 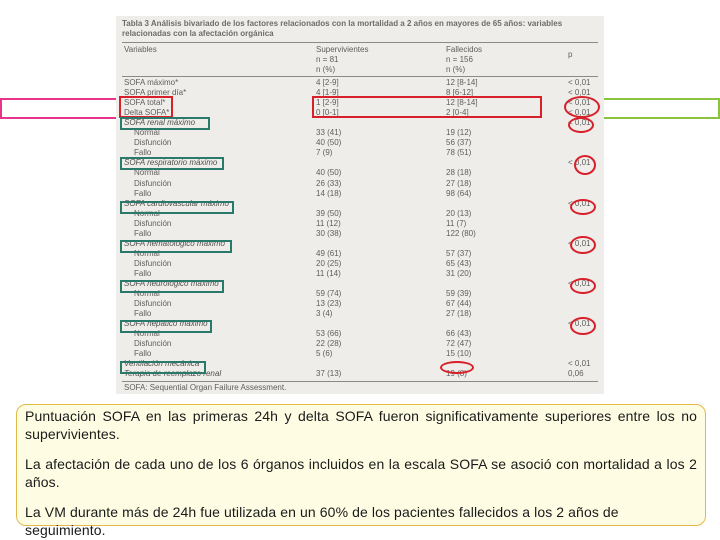 What do you see at coordinates (457, 367) in the screenshot?
I see `highlight-oval-ventilacion-value` at bounding box center [457, 367].